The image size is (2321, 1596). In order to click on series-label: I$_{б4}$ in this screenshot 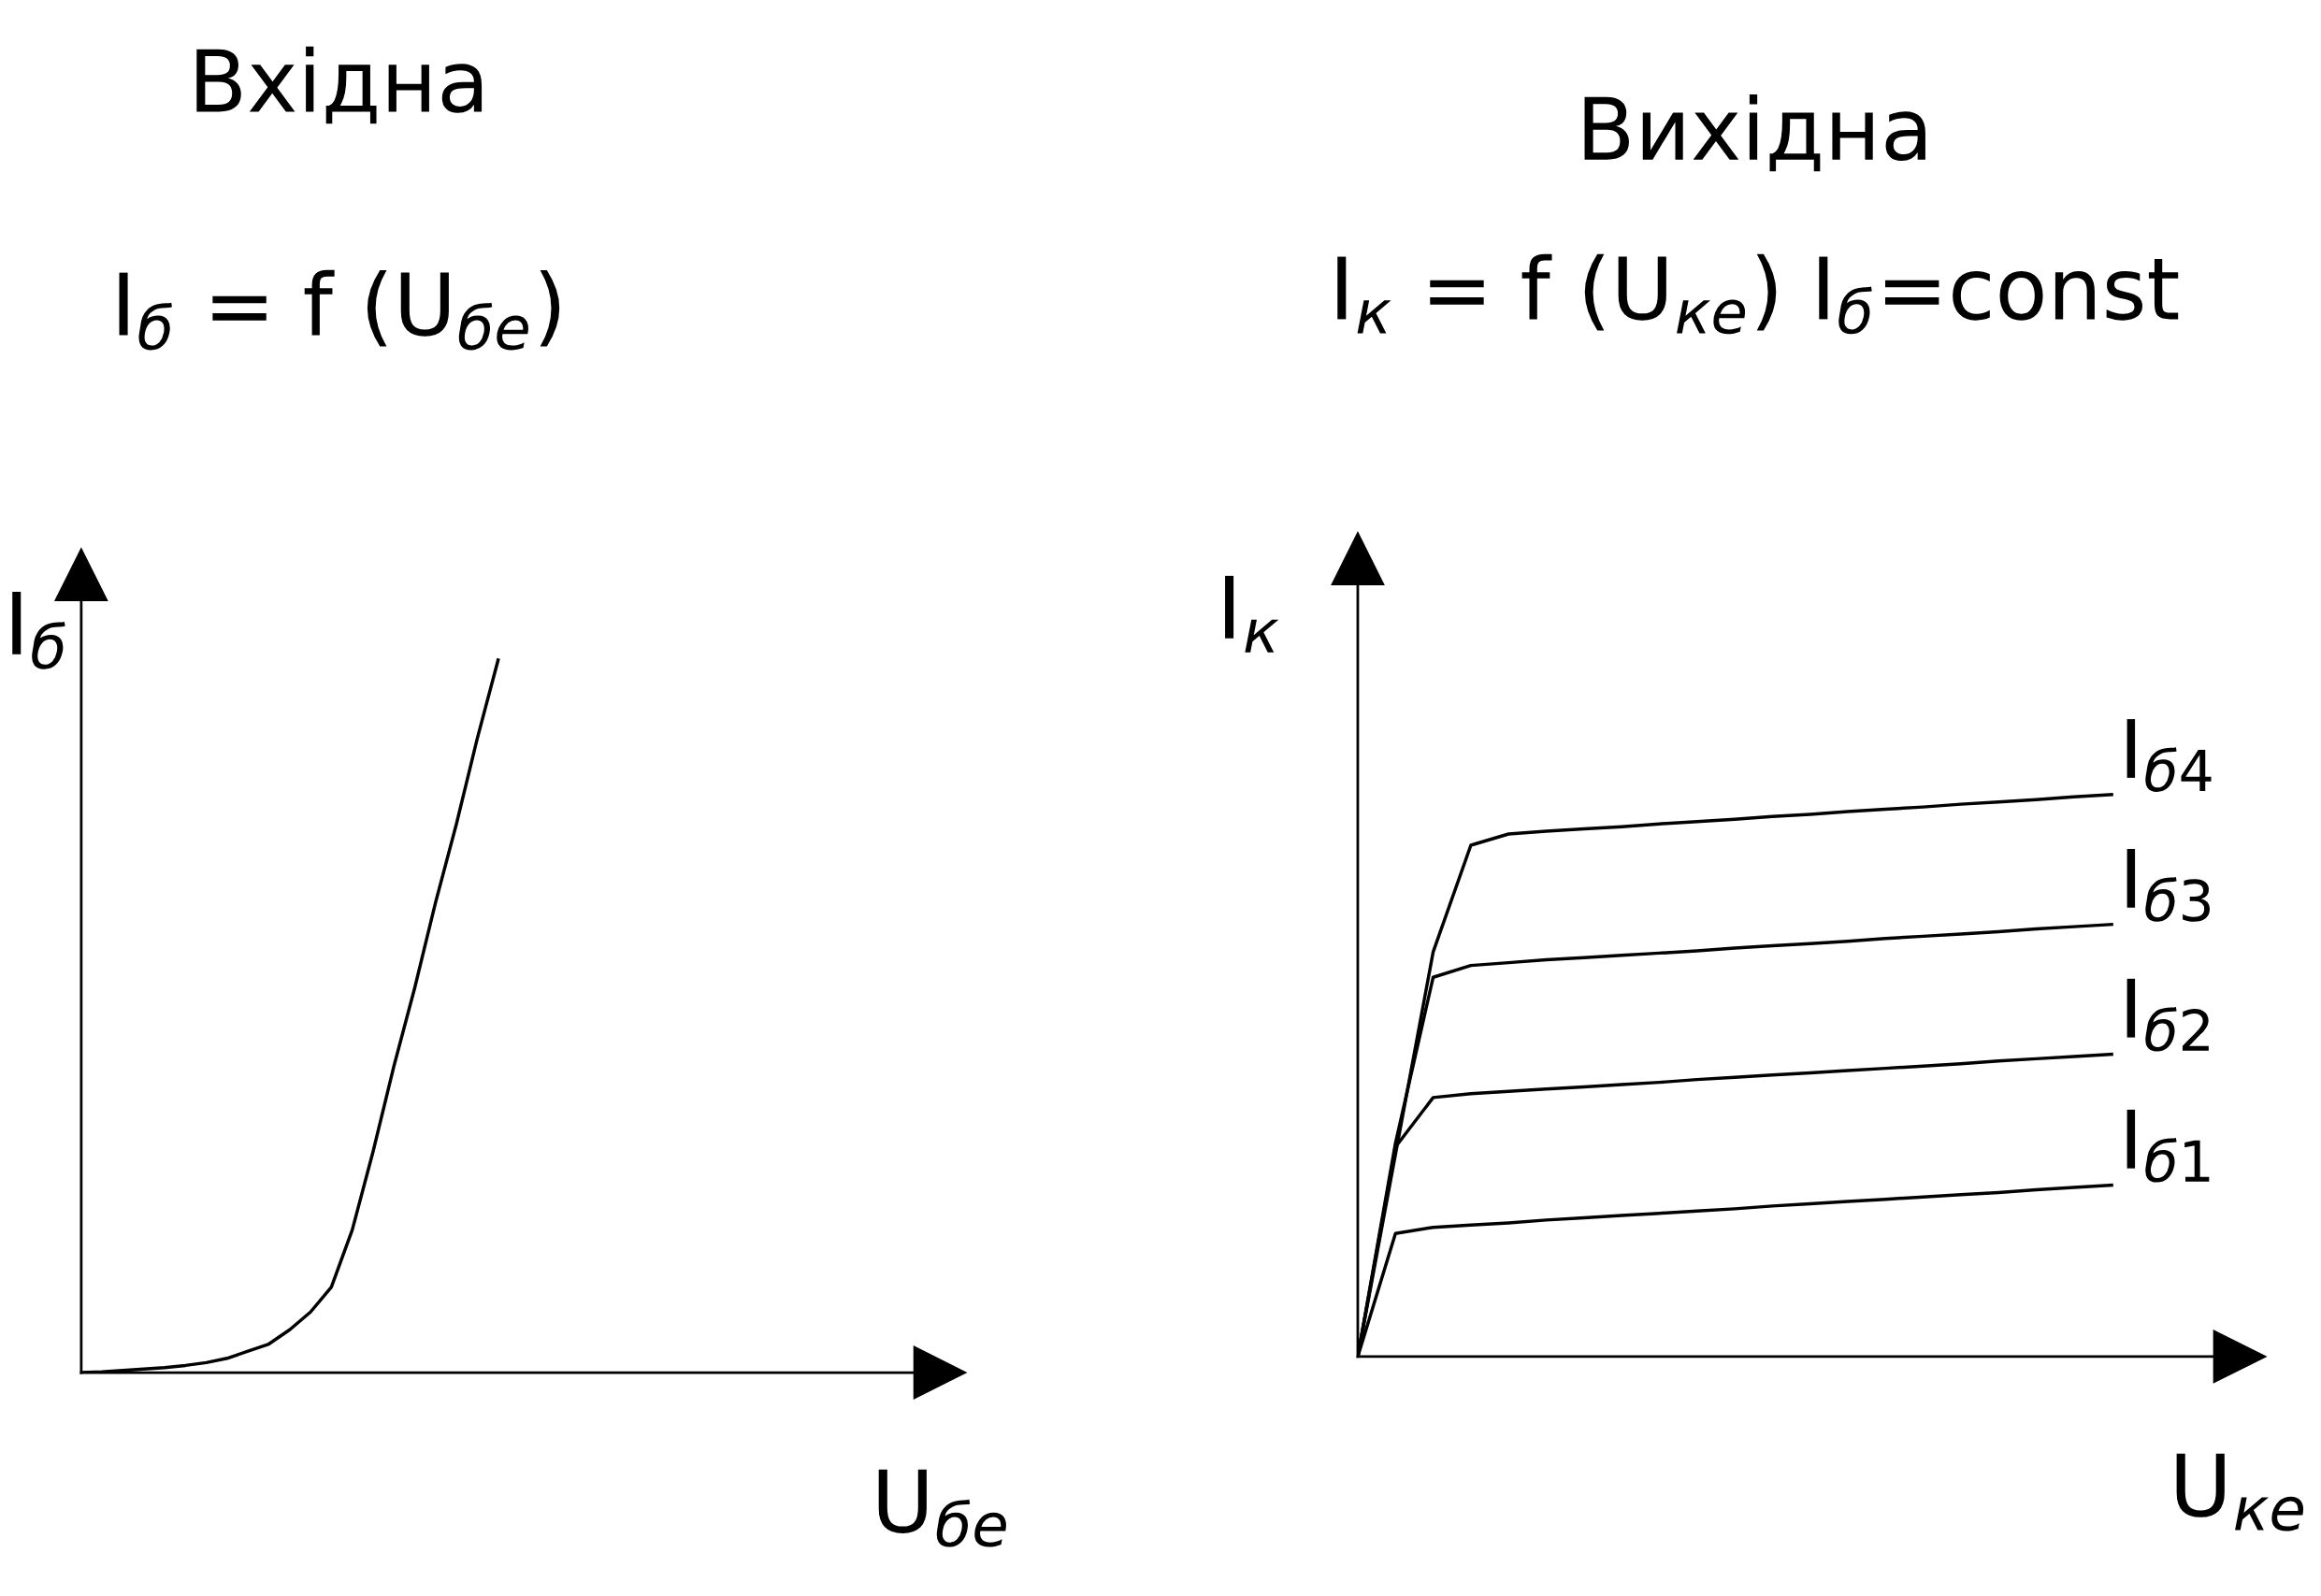, I will do `click(2169, 756)`.